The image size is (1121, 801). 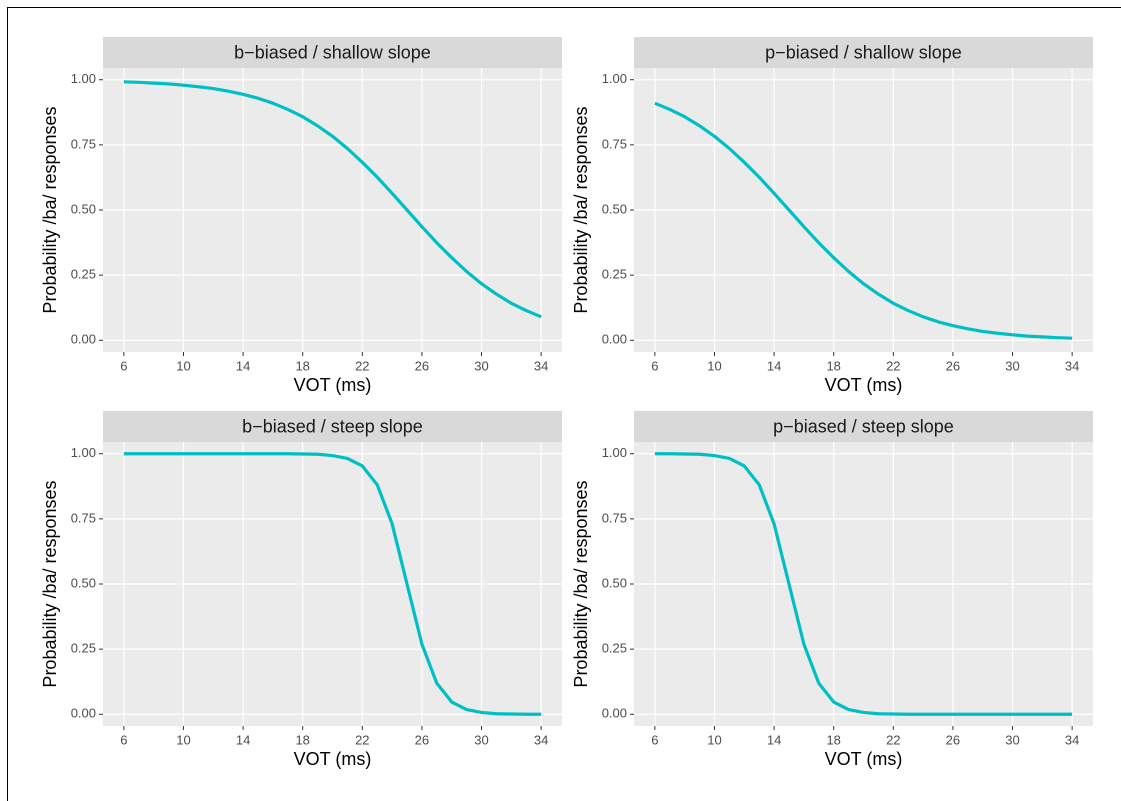 I want to click on strip-title: b−biased / steep slope, so click(x=332, y=426).